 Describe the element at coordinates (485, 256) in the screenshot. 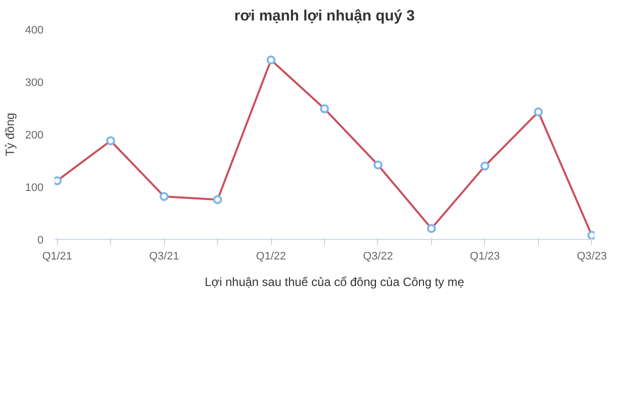

I see `x-tick-label: Q1/23` at that location.